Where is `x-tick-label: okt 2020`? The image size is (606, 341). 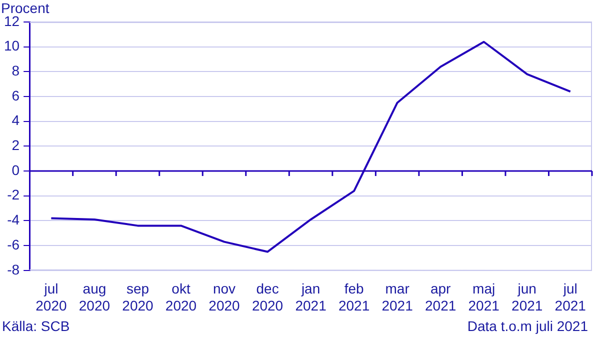 x-tick-label: okt 2020 is located at coordinates (181, 297).